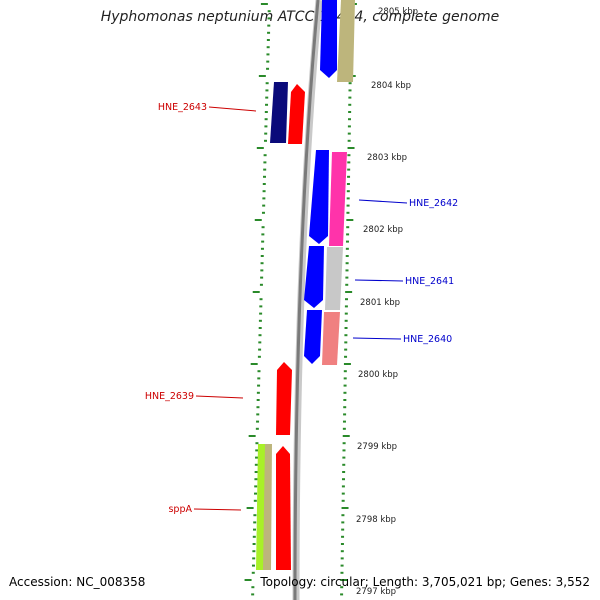 This screenshot has height=600, width=600. Describe the element at coordinates (391, 86) in the screenshot. I see `kbp-label-2804: 2804 kbp` at that location.